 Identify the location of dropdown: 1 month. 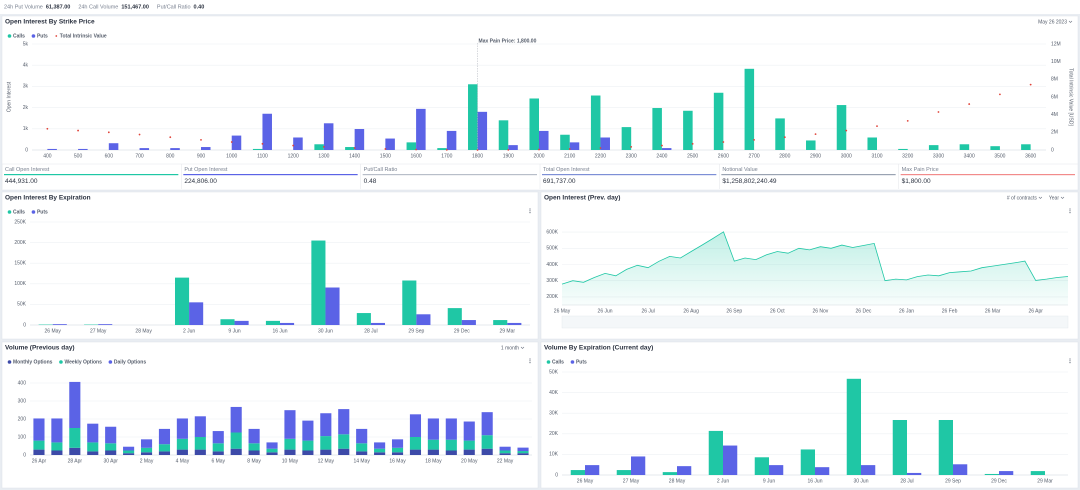
(510, 348).